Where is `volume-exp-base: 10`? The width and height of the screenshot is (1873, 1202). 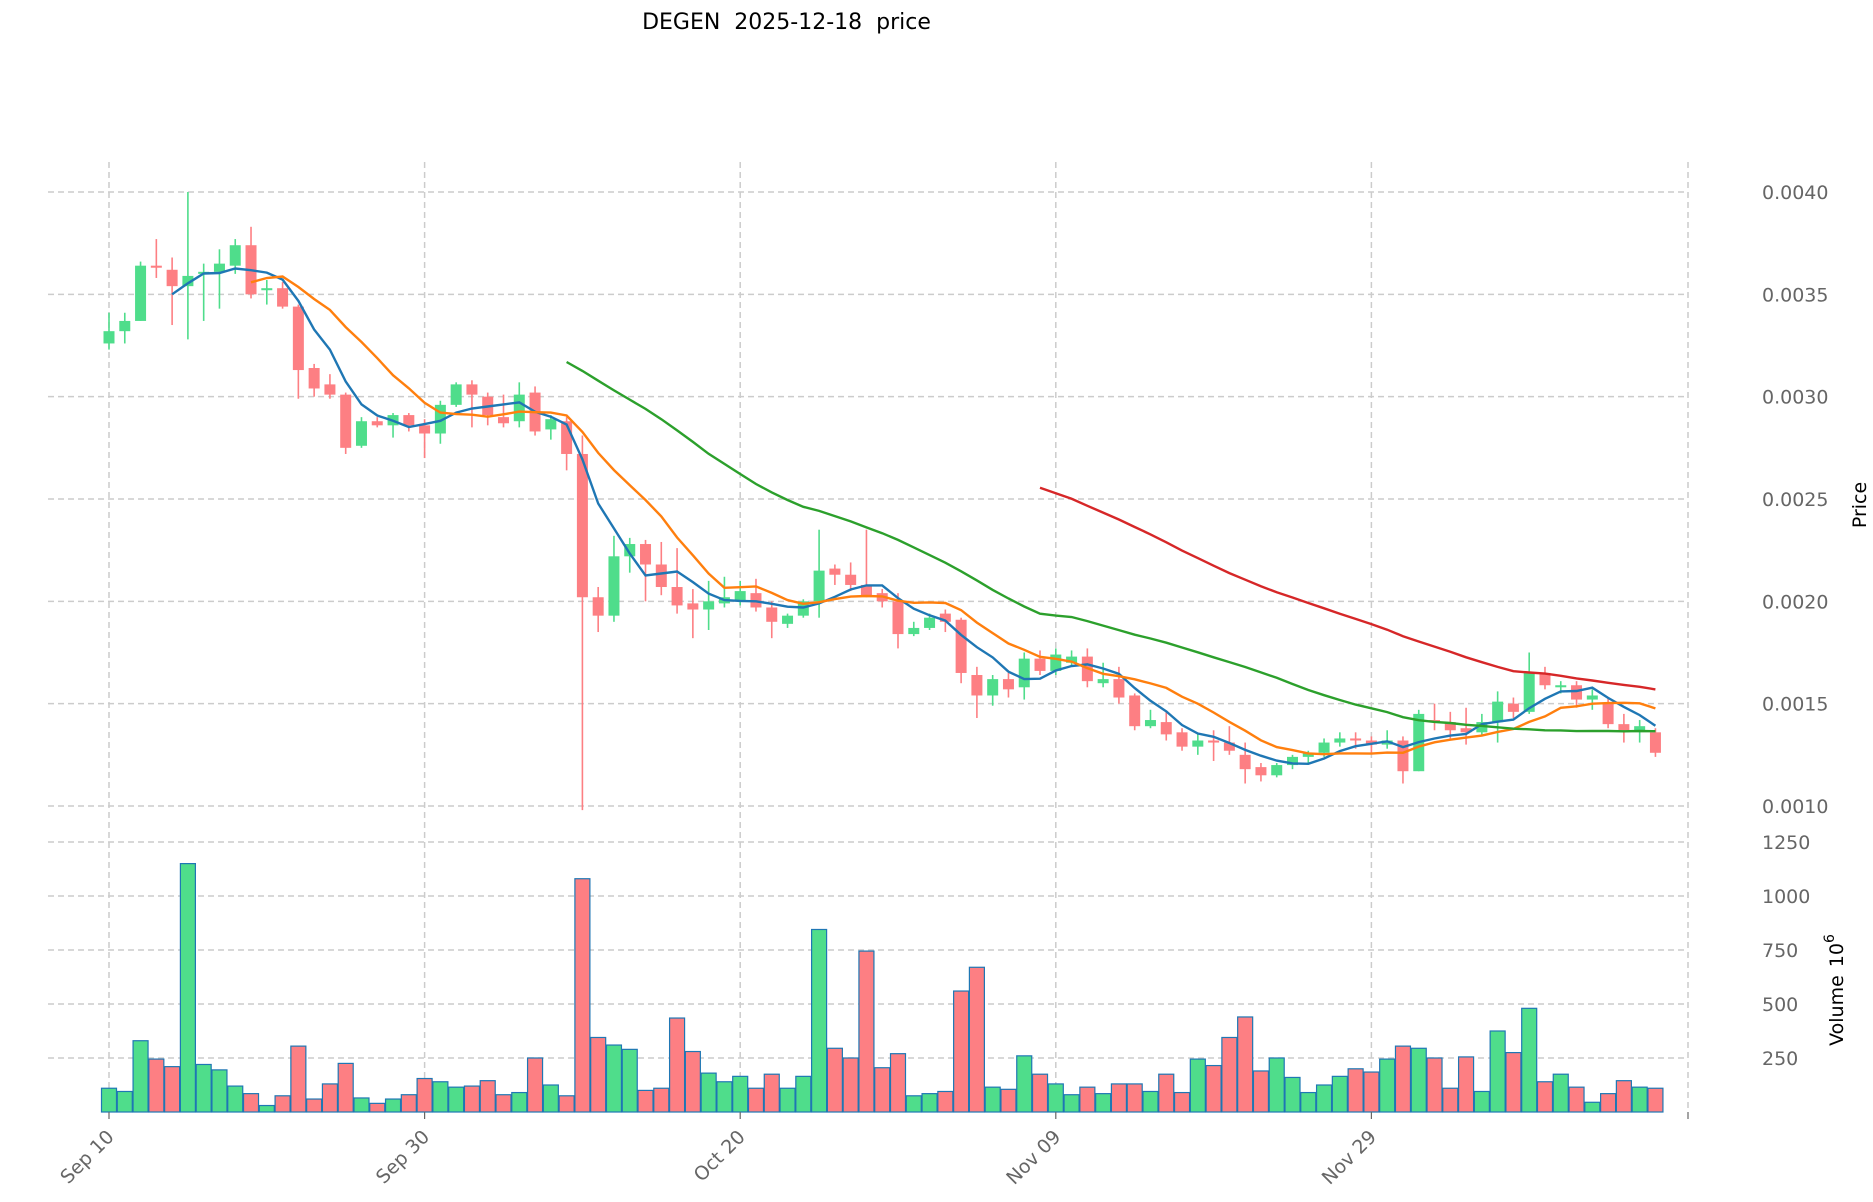
volume-exp-base: 10 is located at coordinates (1837, 955).